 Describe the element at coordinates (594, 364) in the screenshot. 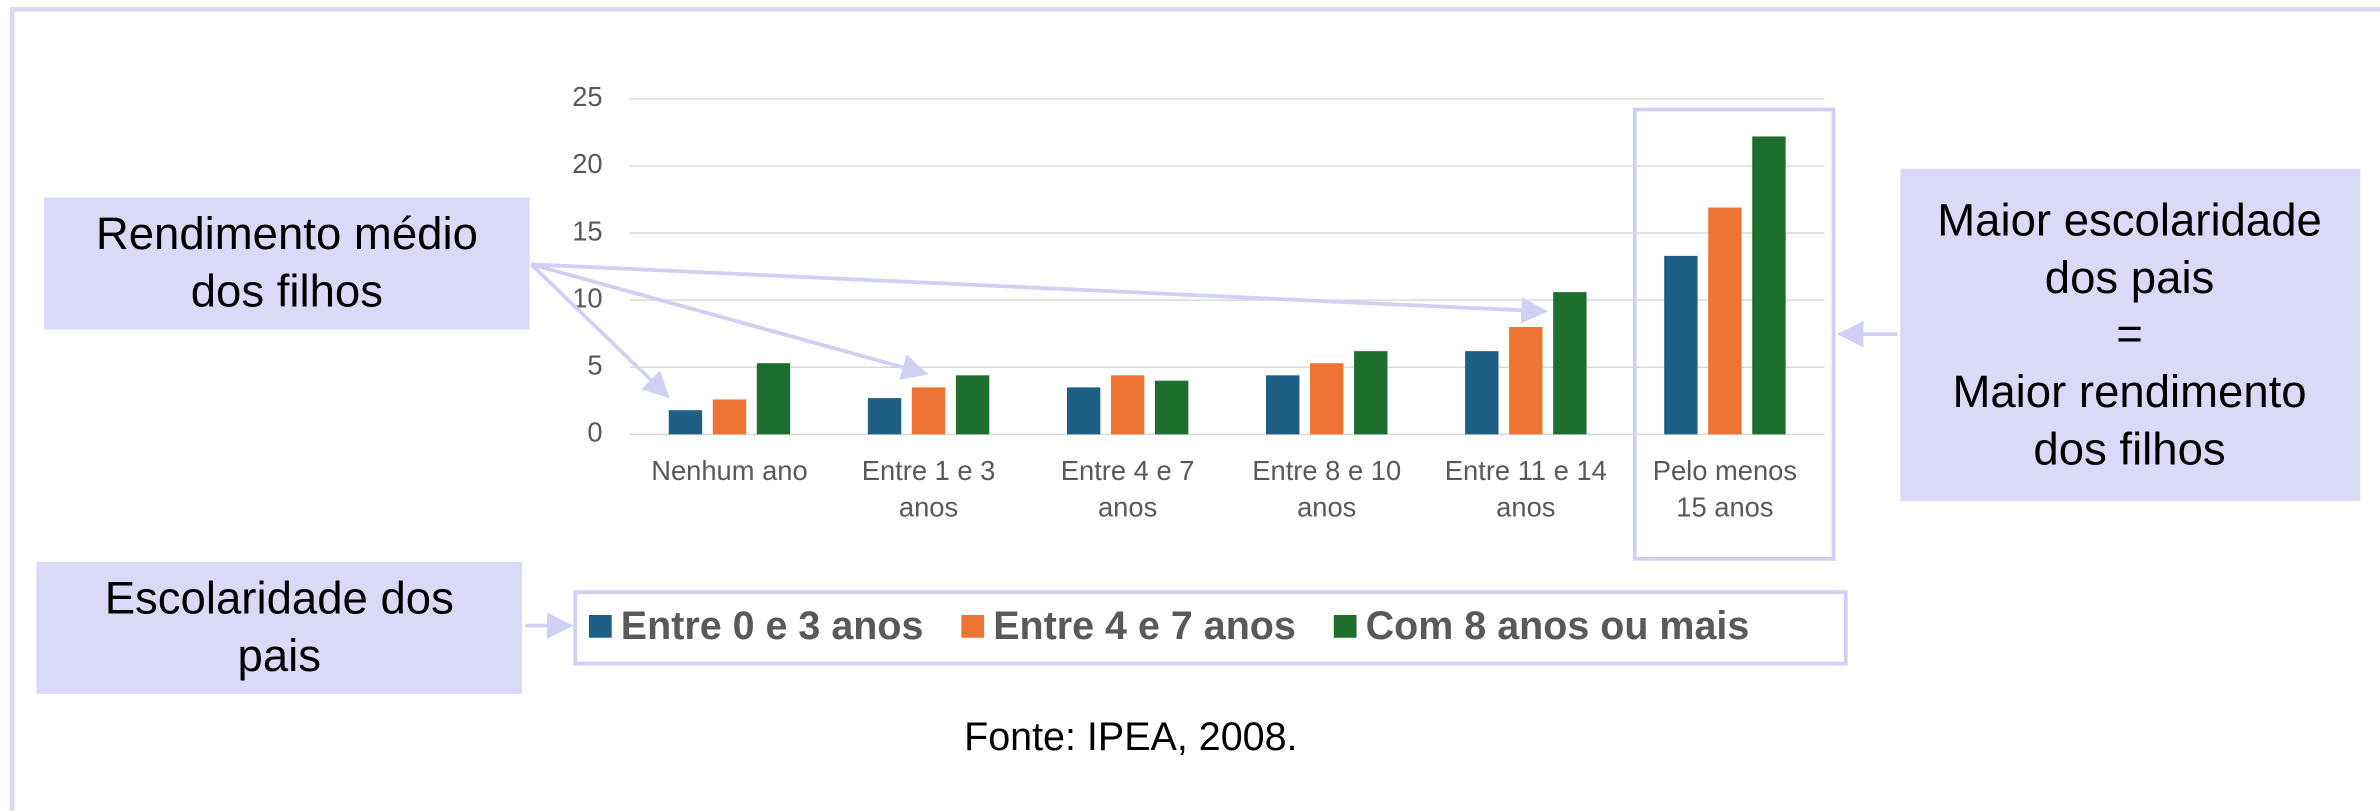

I see `y-tick-label: 5` at that location.